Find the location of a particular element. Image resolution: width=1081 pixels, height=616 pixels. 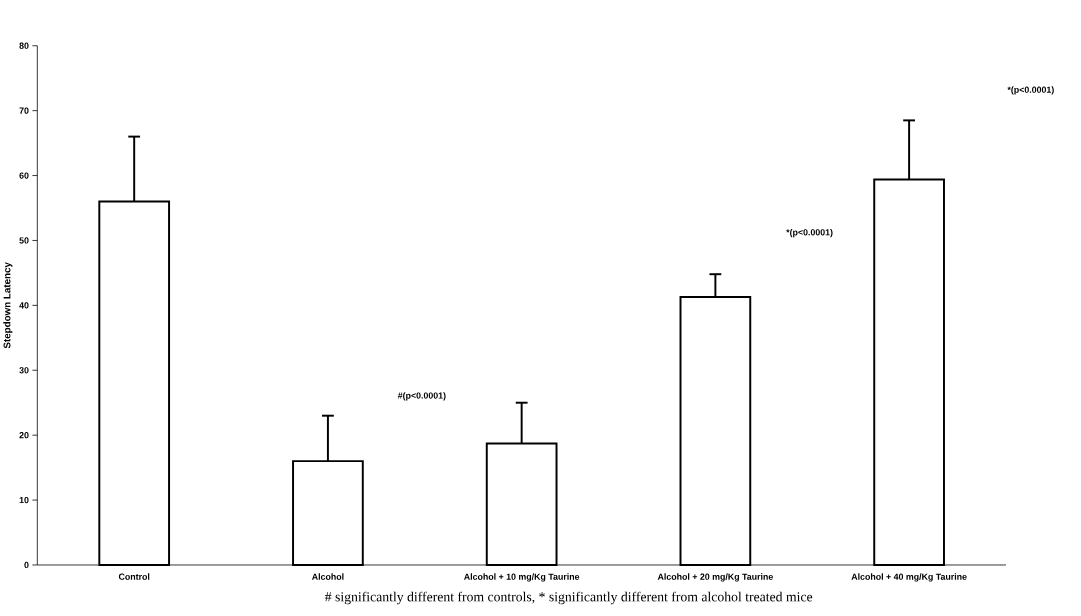

y-tick-label: 40 is located at coordinates (24, 305).